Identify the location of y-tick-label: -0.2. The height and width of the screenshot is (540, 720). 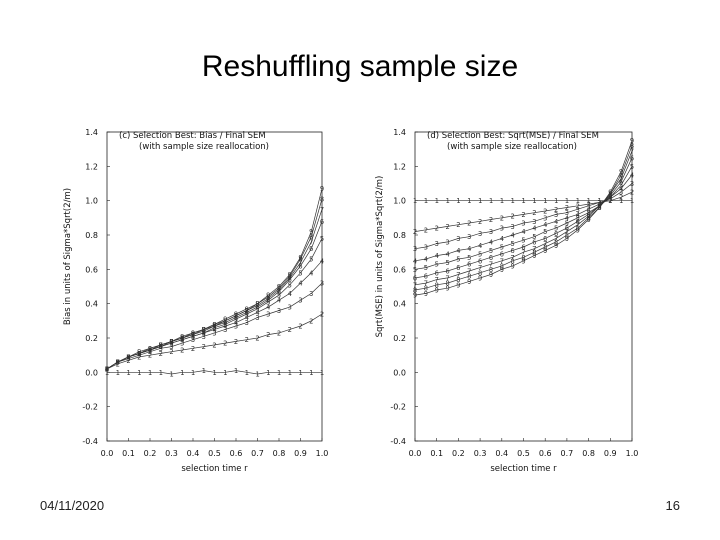
(398, 407).